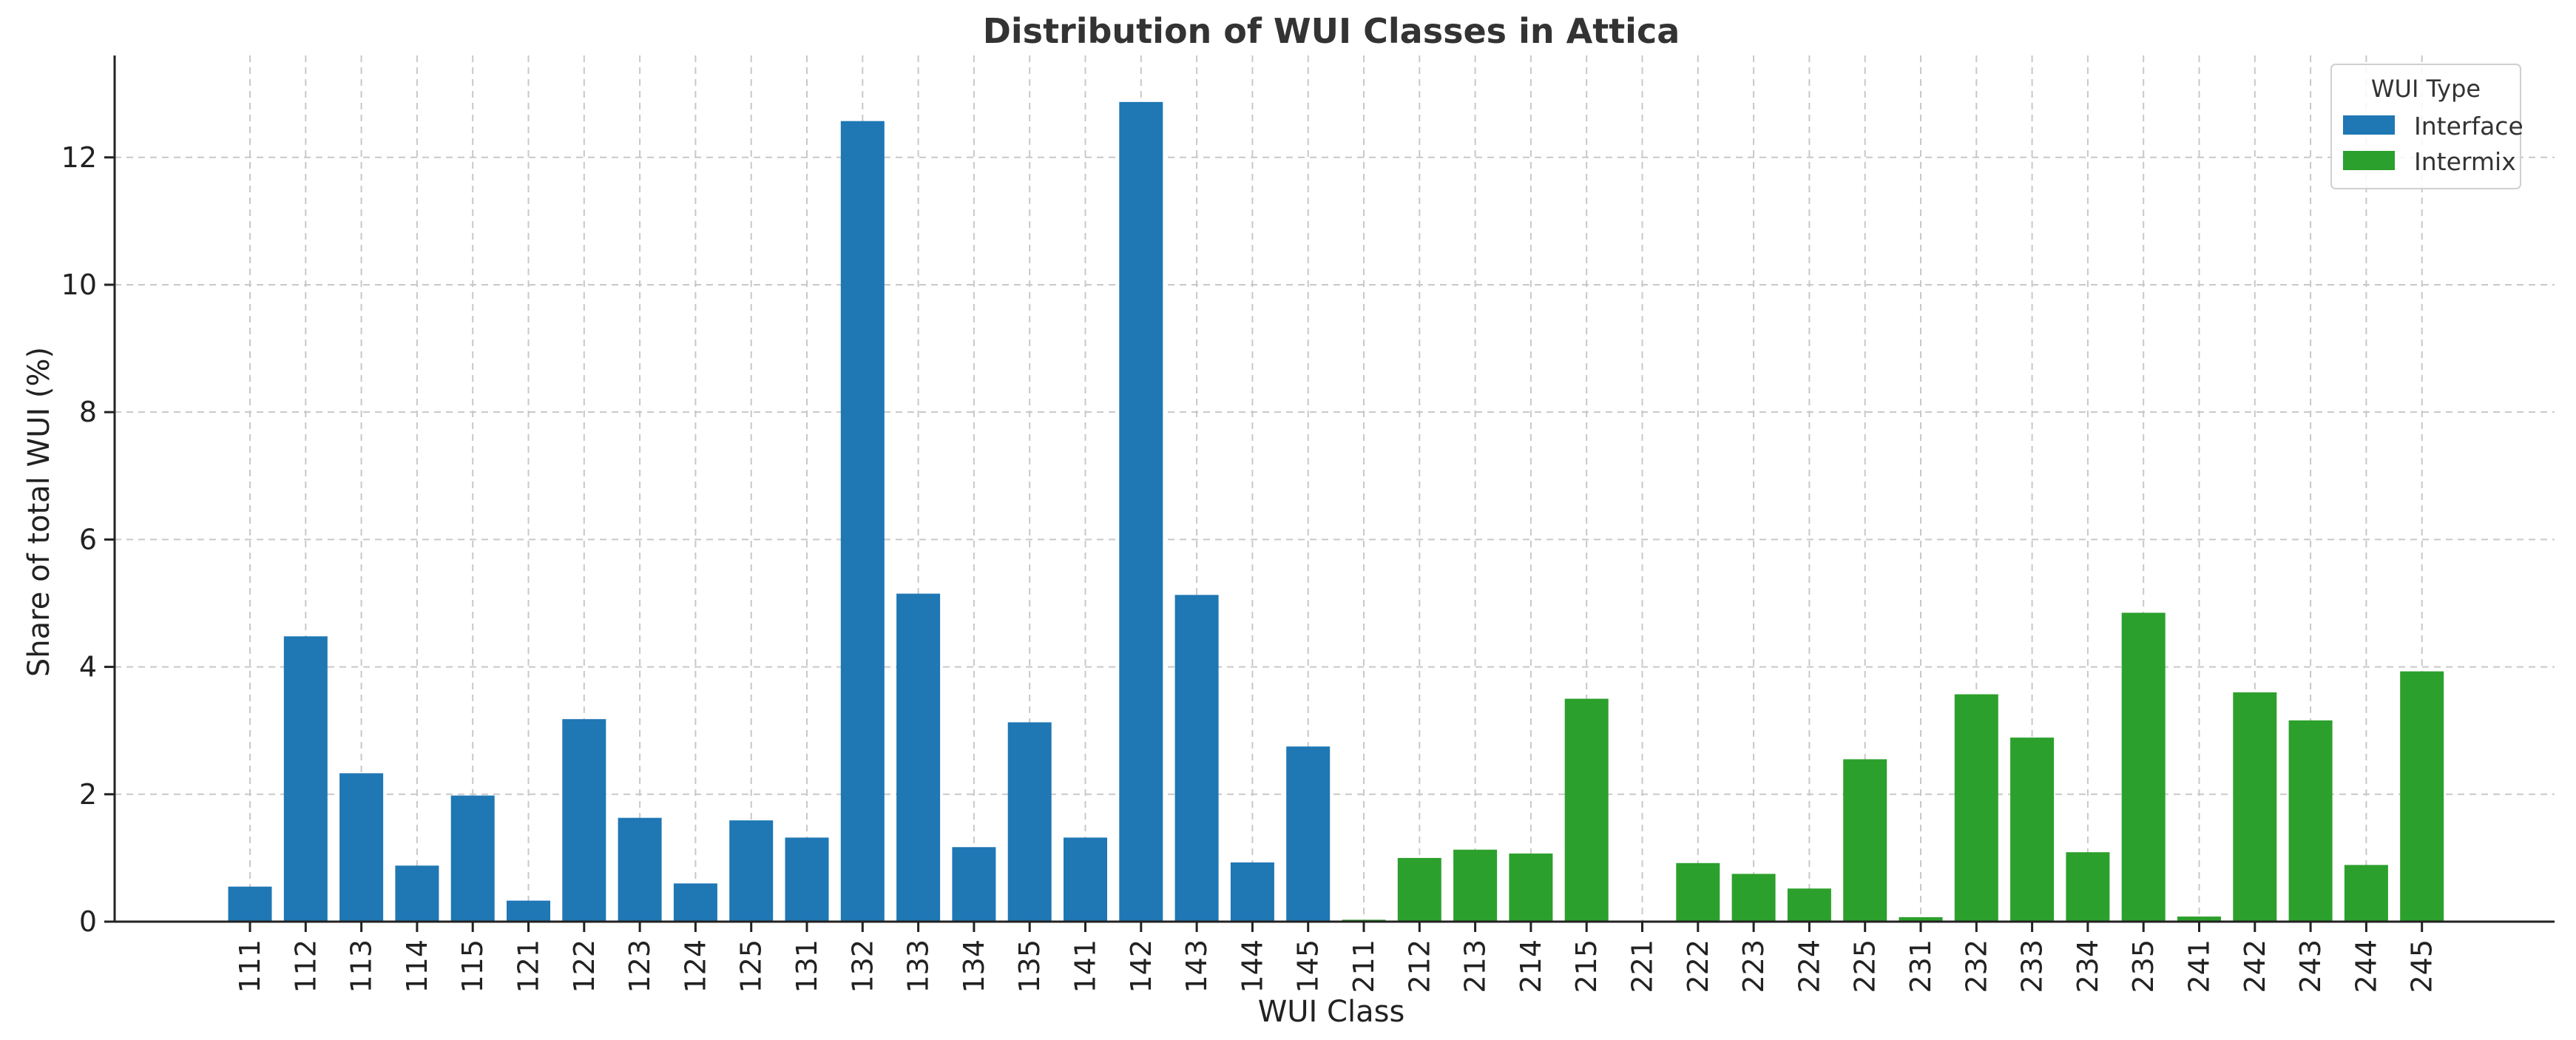  I want to click on x-tick-label: 232, so click(1976, 966).